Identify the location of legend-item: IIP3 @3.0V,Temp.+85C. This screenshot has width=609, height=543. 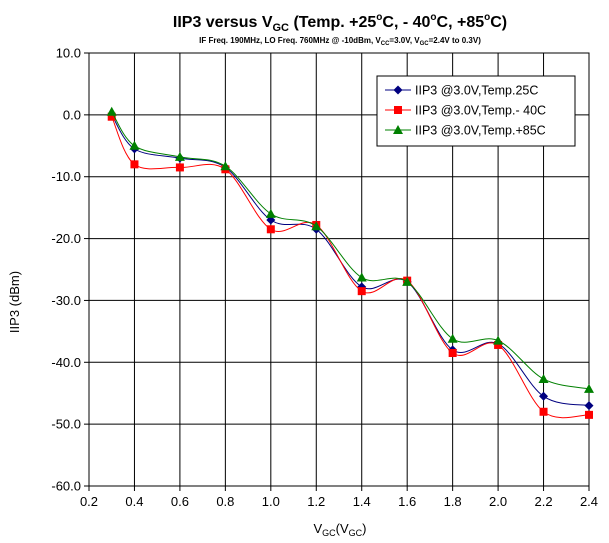
(465, 131).